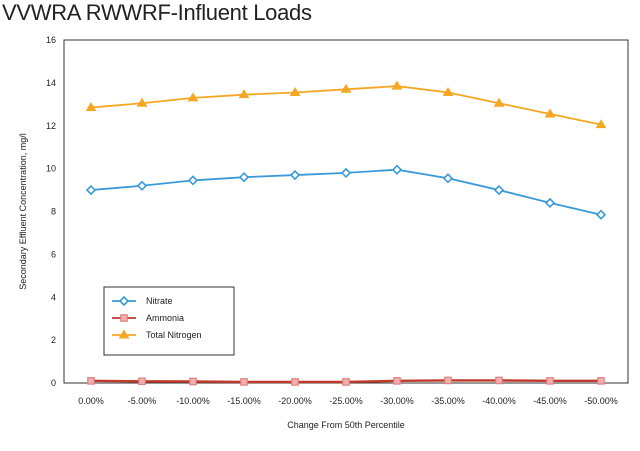 The width and height of the screenshot is (640, 451). What do you see at coordinates (346, 401) in the screenshot?
I see `x-tick-label: -25.00%` at bounding box center [346, 401].